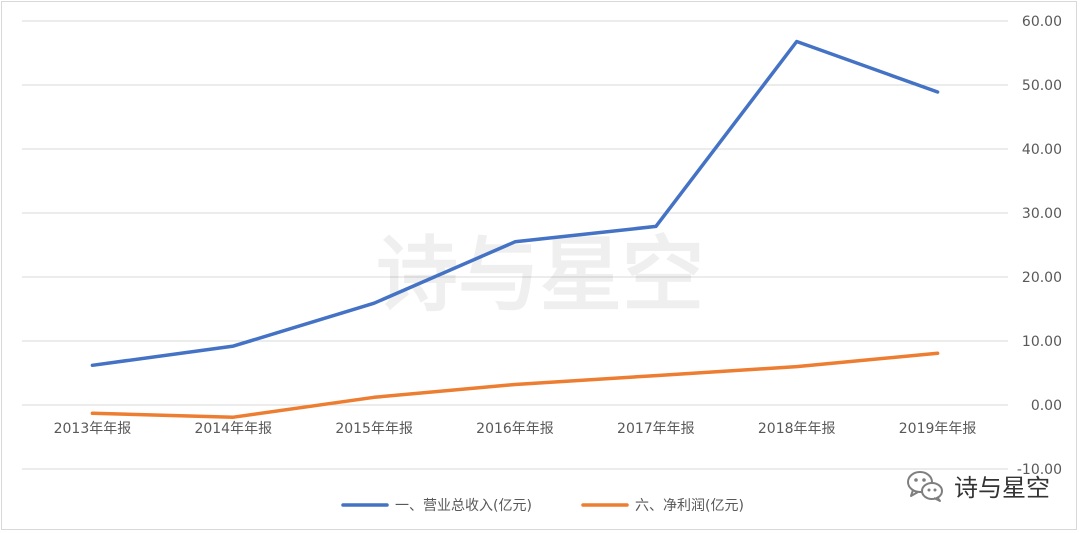 The image size is (1080, 533). Describe the element at coordinates (93, 429) in the screenshot. I see `x-tick-label: 2013年年报` at that location.